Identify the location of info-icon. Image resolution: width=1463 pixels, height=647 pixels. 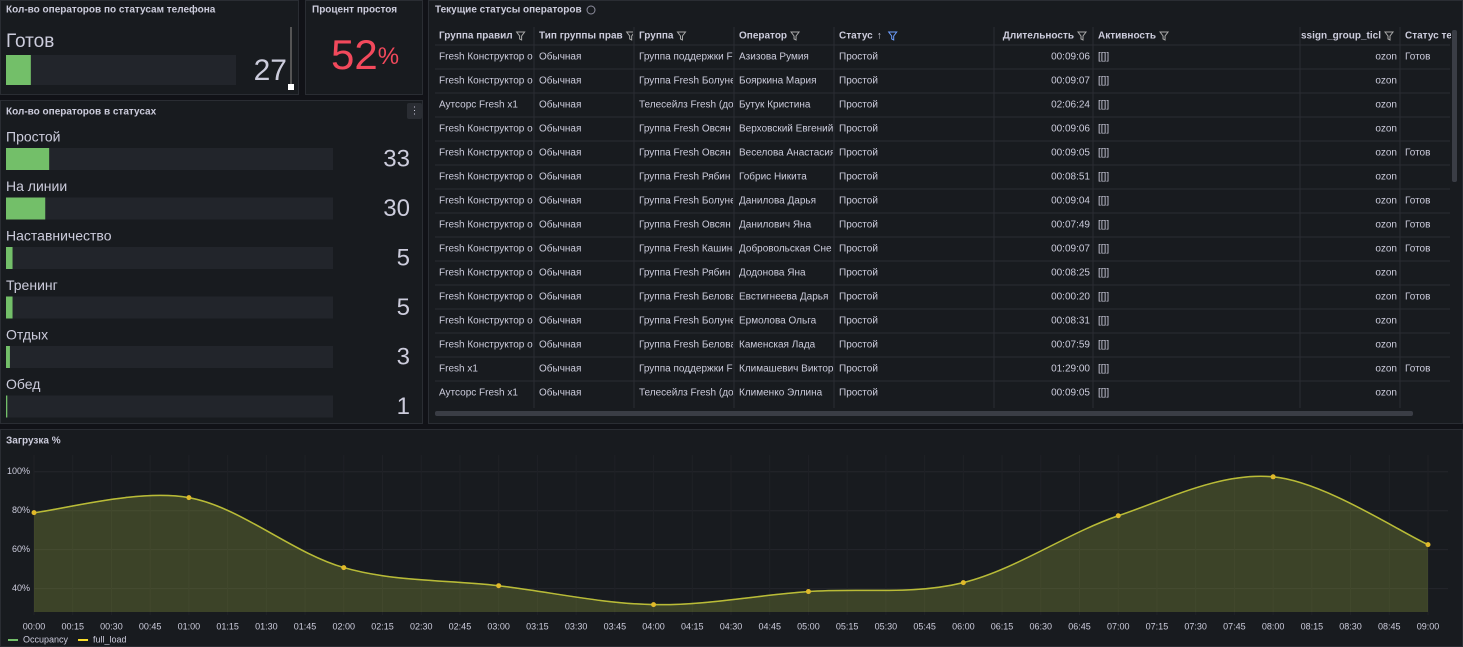
(591, 10).